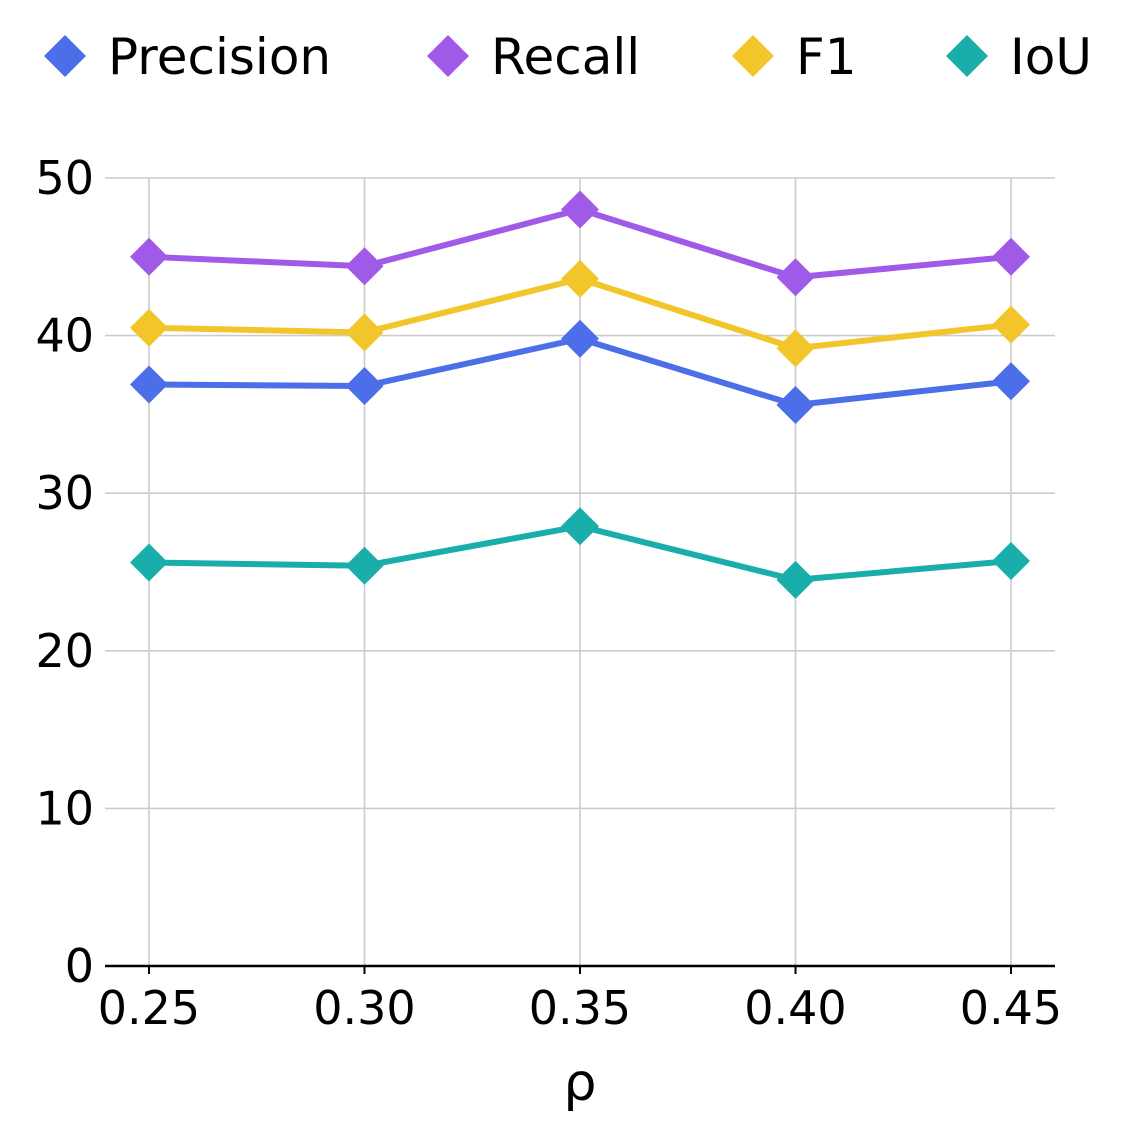  Describe the element at coordinates (579, 1083) in the screenshot. I see `x-axis-title: ρ` at that location.